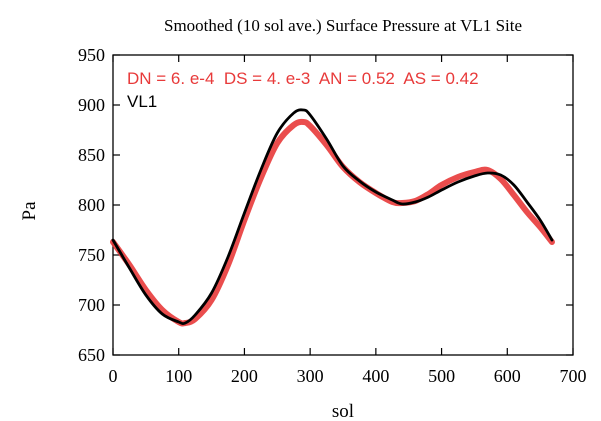  I want to click on x-tick-label: 400, so click(375, 376).